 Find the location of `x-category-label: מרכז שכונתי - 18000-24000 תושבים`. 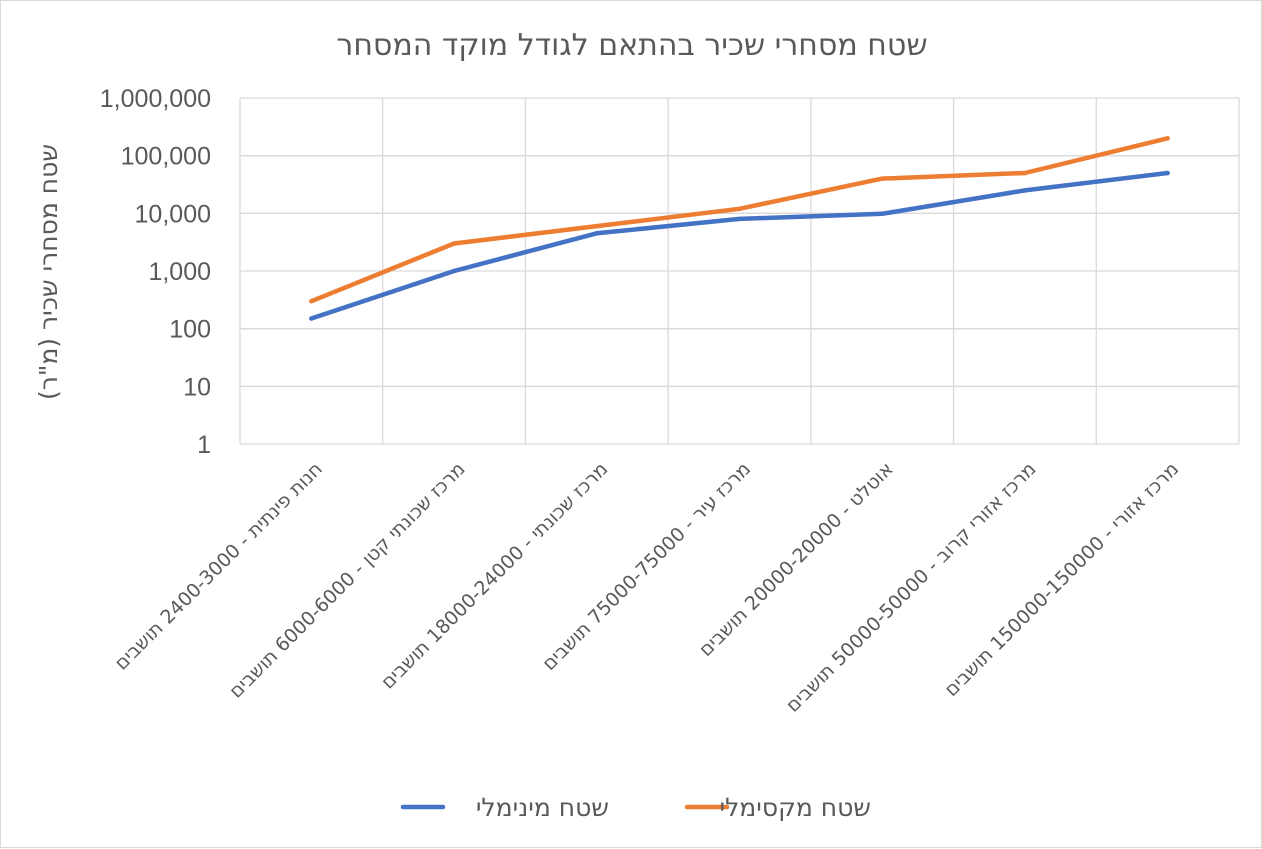

x-category-label: מרכז שכונתי - 18000-24000 תושבים is located at coordinates (494, 575).